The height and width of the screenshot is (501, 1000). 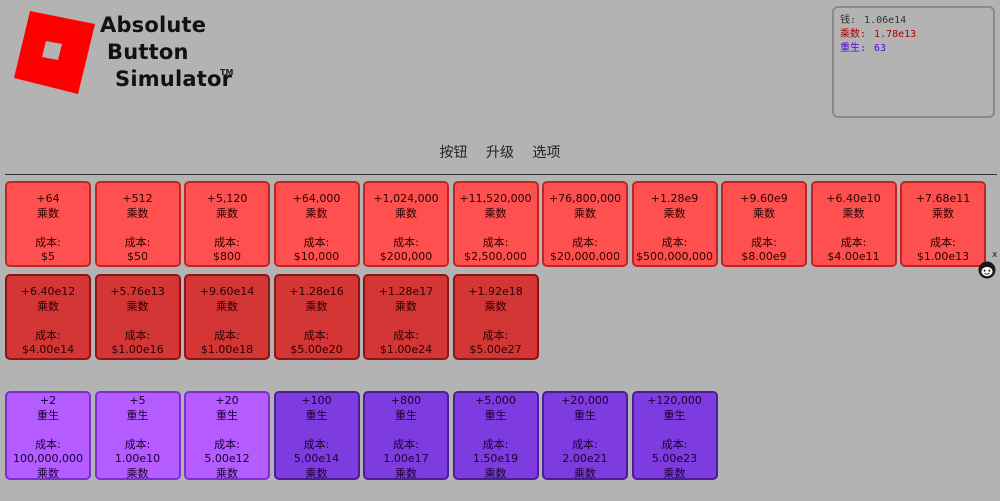 What do you see at coordinates (48, 291) in the screenshot?
I see `button-gain: +6.40e12` at bounding box center [48, 291].